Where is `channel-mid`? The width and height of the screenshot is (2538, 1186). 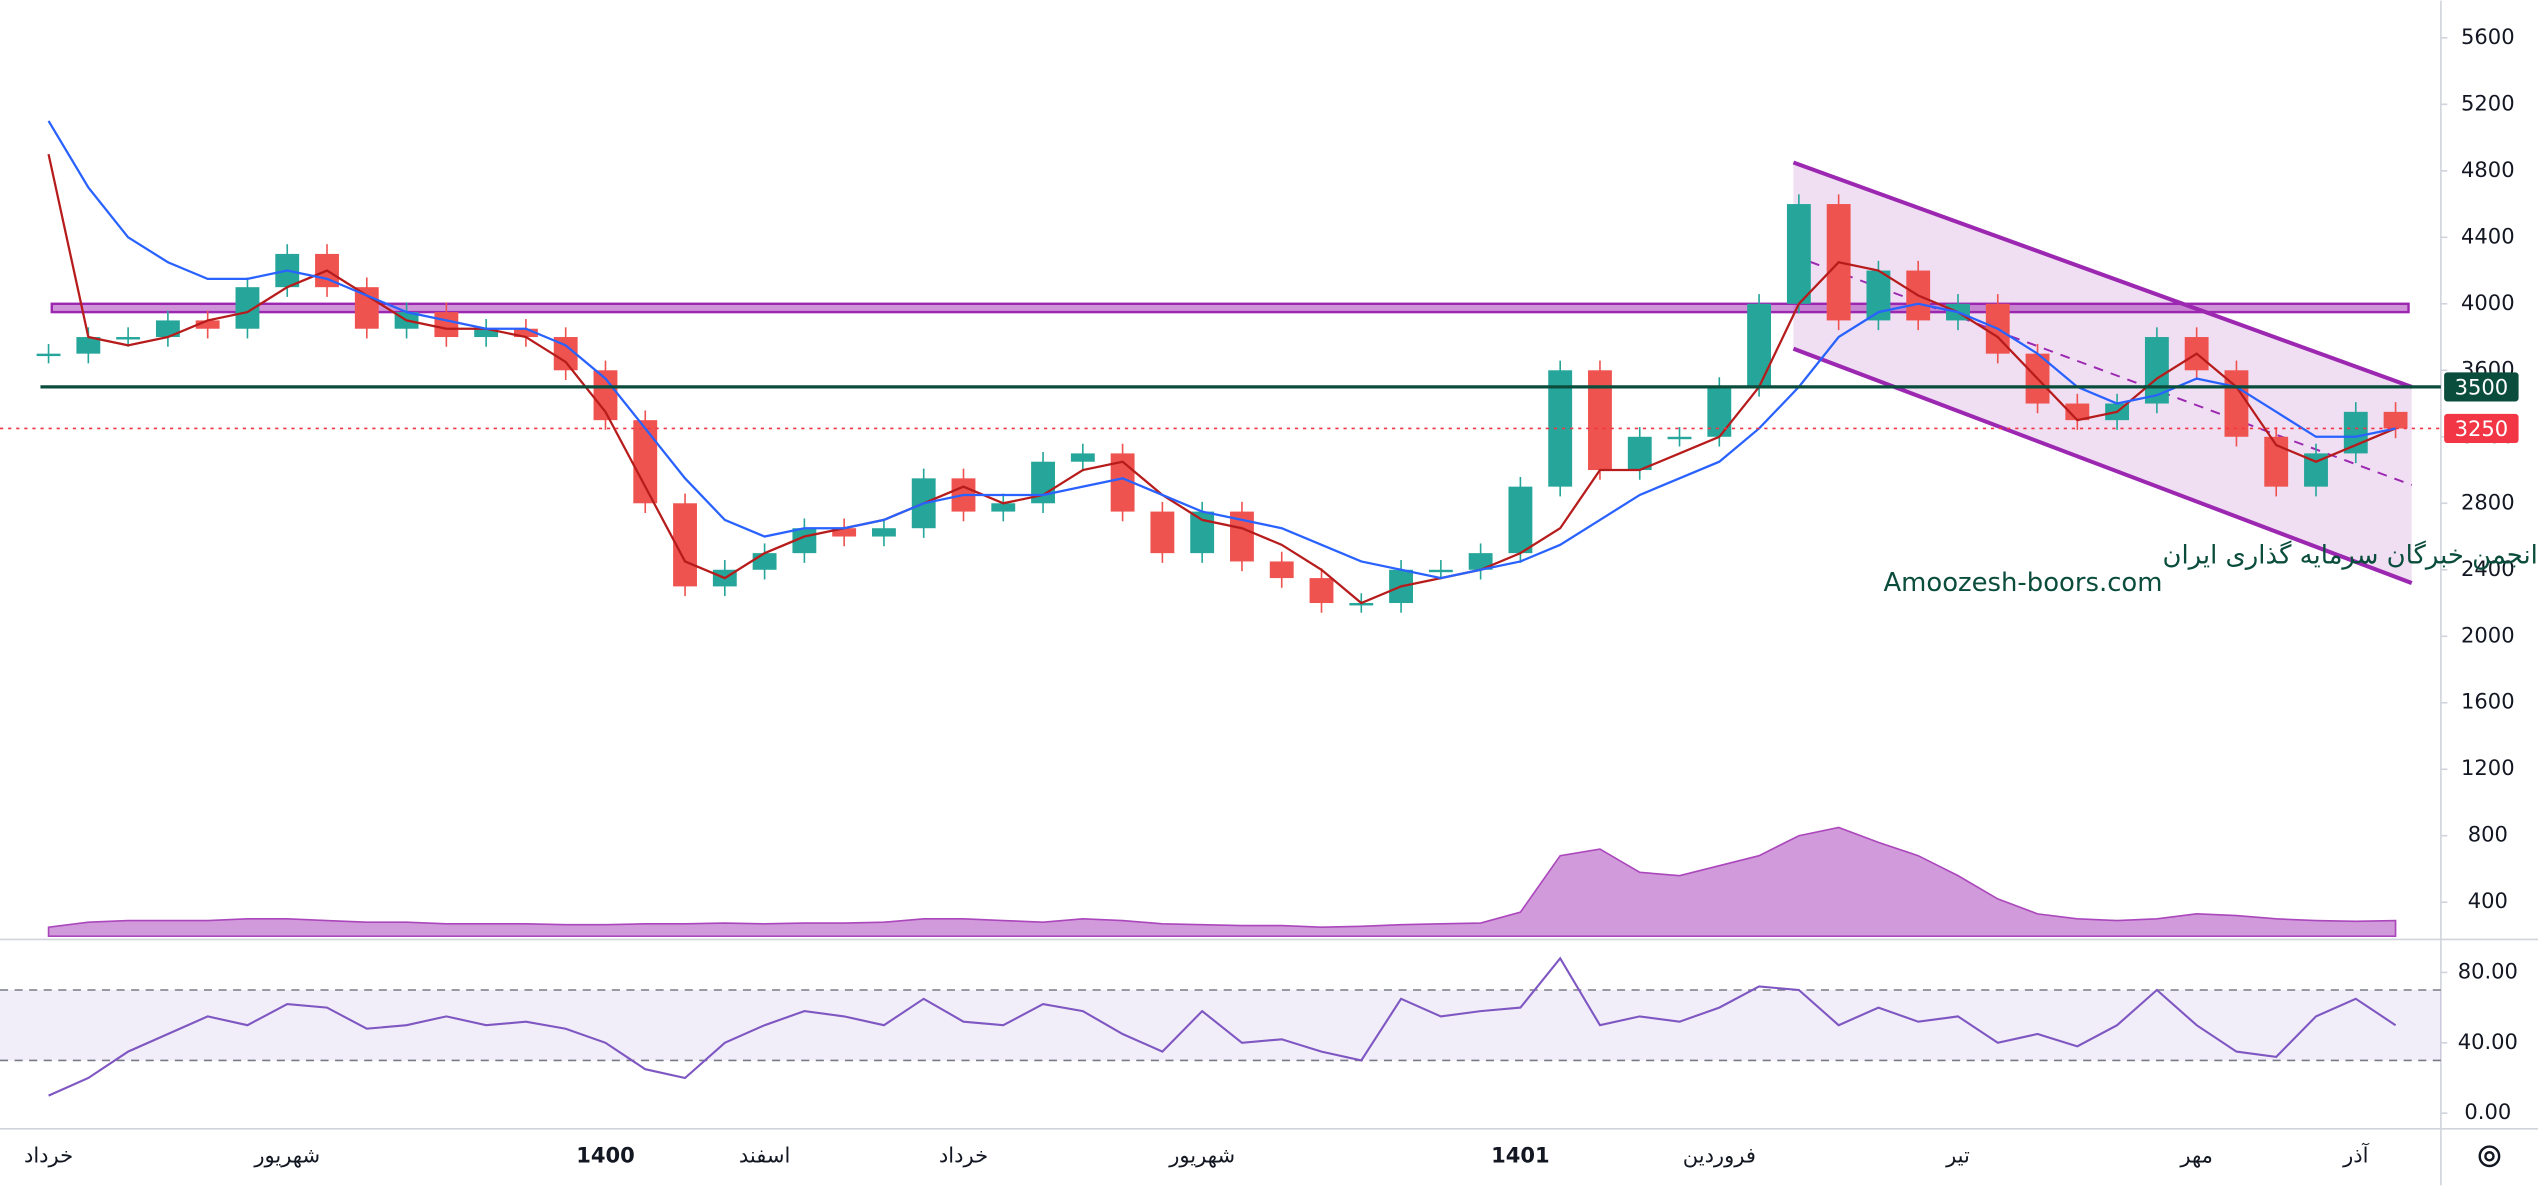 channel-mid is located at coordinates (2103, 370).